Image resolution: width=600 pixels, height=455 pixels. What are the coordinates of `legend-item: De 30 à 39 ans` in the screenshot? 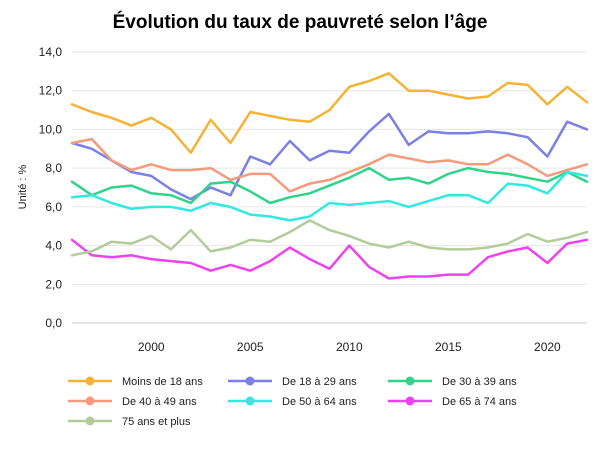 It's located at (452, 382).